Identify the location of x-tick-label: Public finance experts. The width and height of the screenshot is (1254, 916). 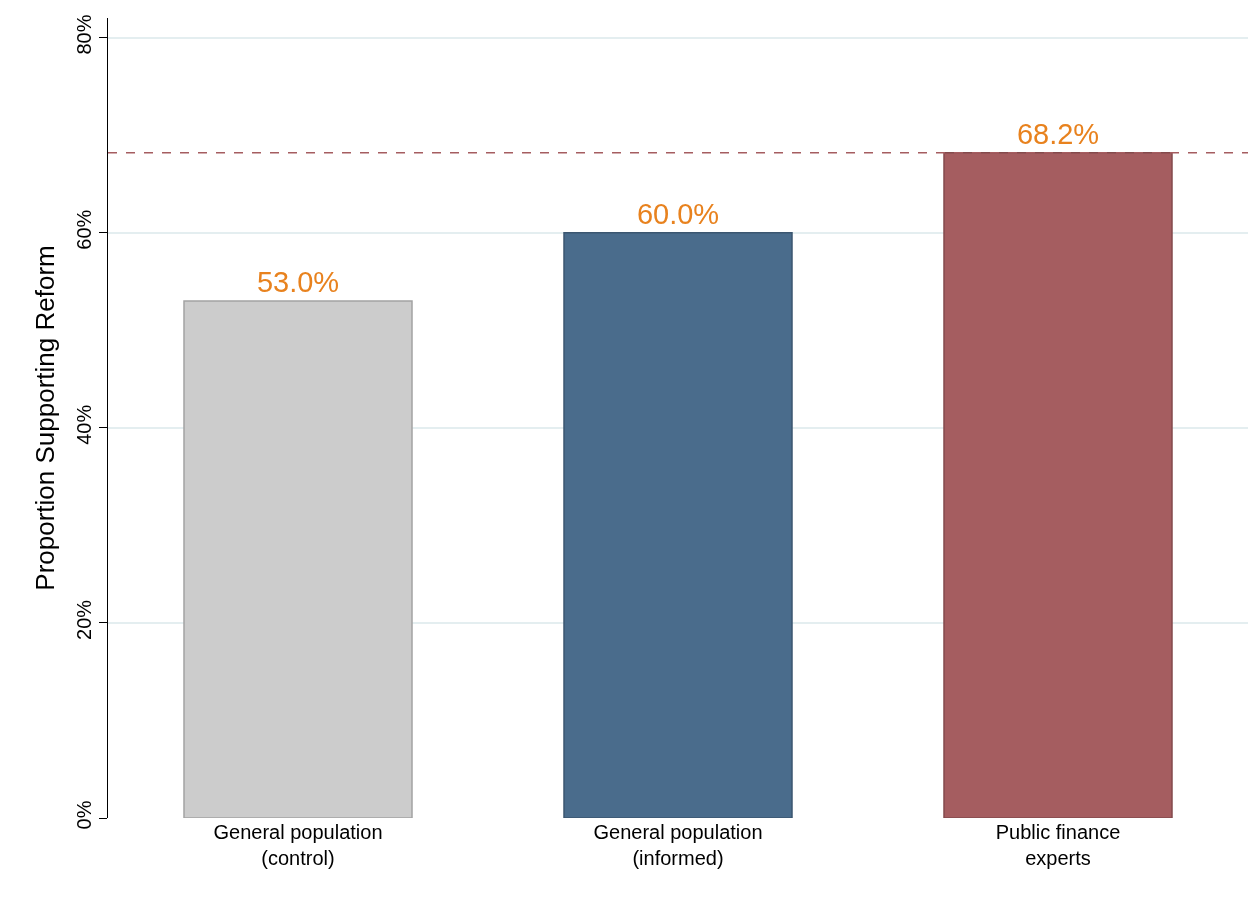
(1058, 845).